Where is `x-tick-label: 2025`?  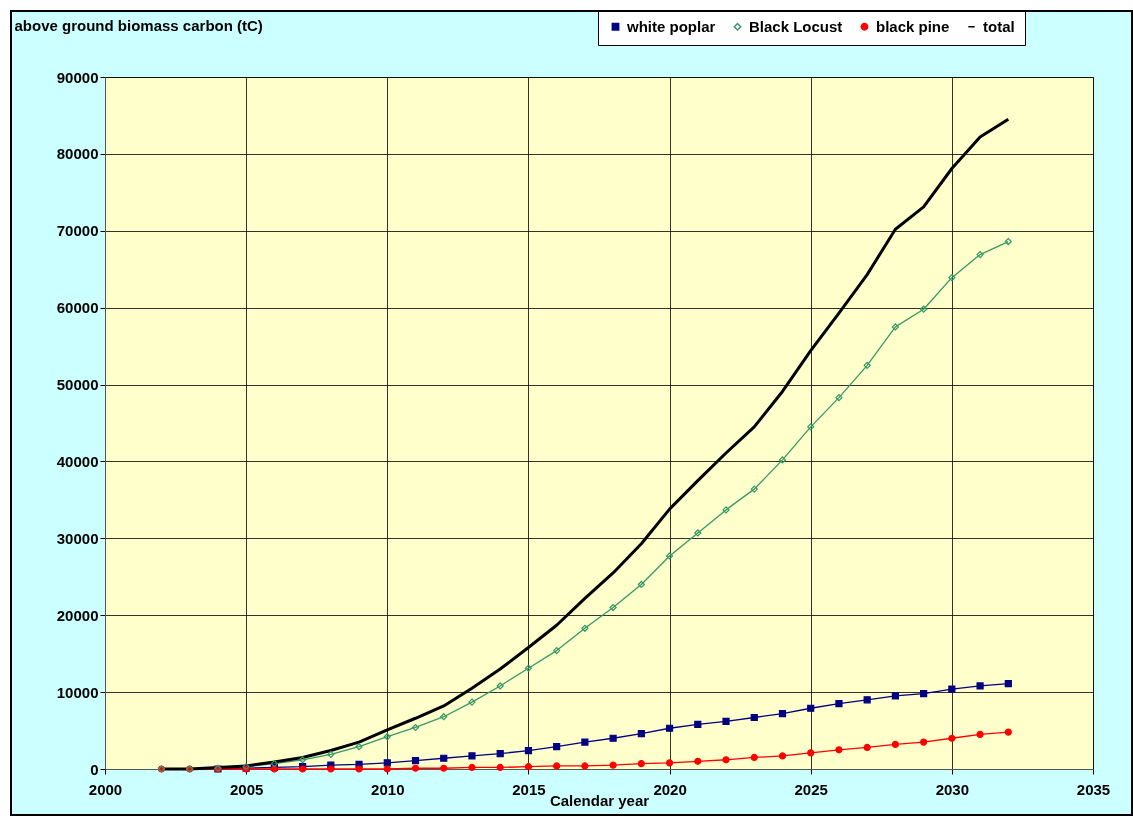 x-tick-label: 2025 is located at coordinates (811, 789).